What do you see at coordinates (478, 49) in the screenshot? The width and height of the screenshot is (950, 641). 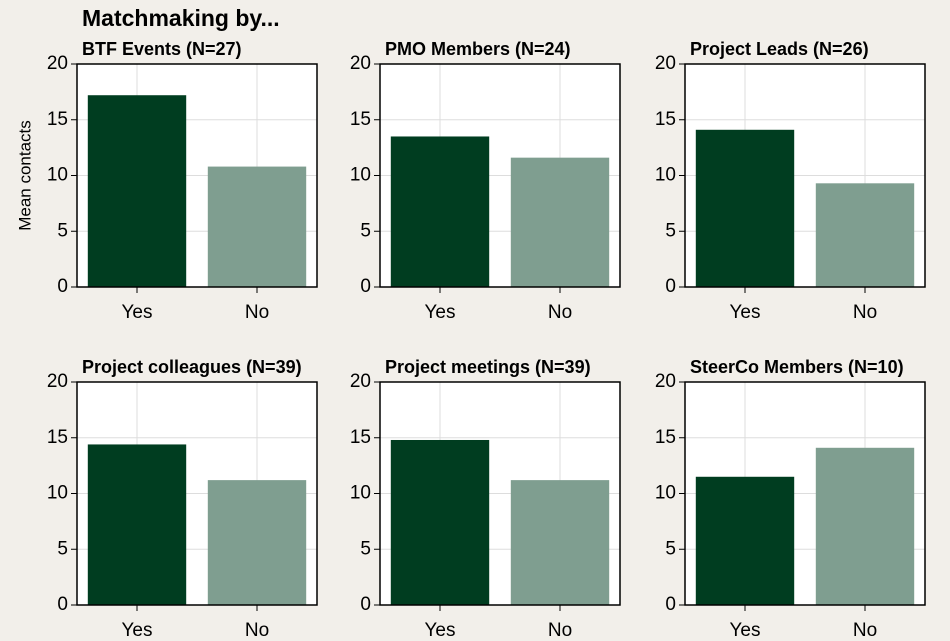 I see `panel-title: PMO Members (N=24)` at bounding box center [478, 49].